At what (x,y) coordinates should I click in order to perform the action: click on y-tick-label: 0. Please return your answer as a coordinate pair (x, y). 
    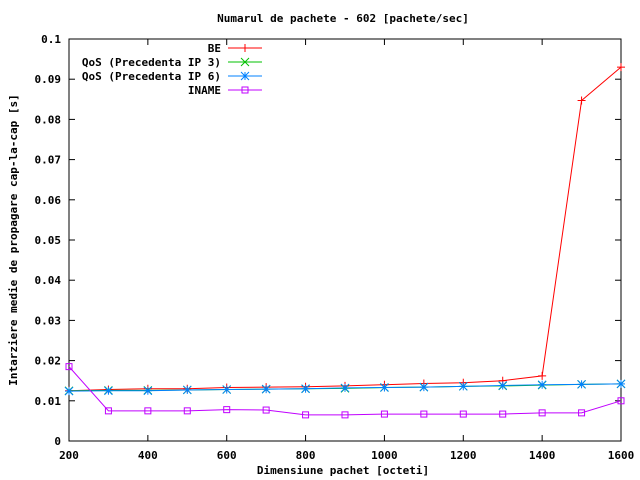
    Looking at the image, I should click on (57, 441).